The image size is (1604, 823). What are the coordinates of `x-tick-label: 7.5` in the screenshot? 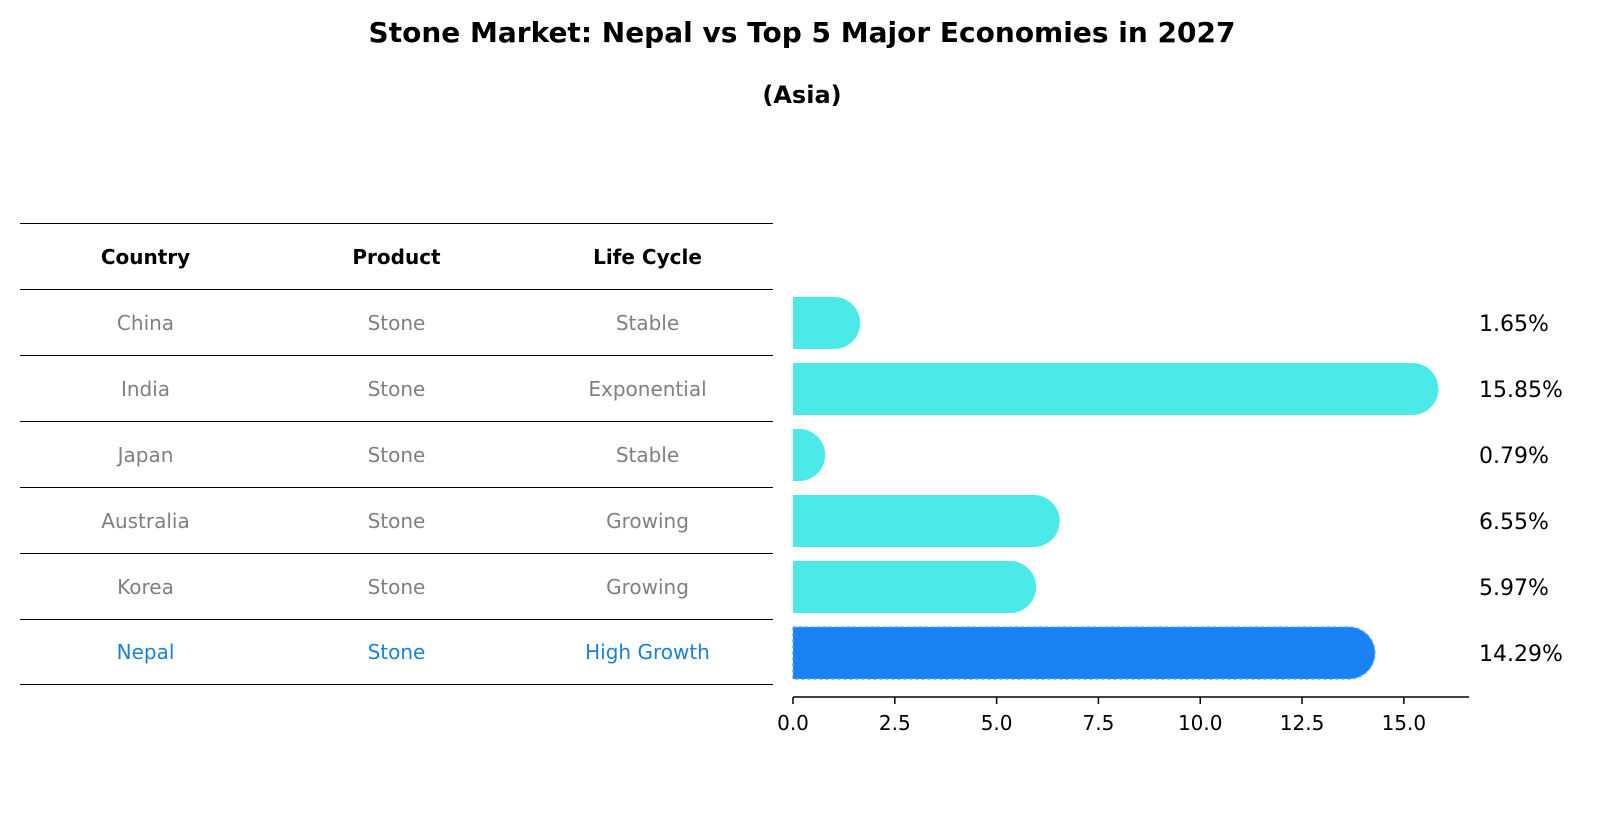 It's located at (1099, 723).